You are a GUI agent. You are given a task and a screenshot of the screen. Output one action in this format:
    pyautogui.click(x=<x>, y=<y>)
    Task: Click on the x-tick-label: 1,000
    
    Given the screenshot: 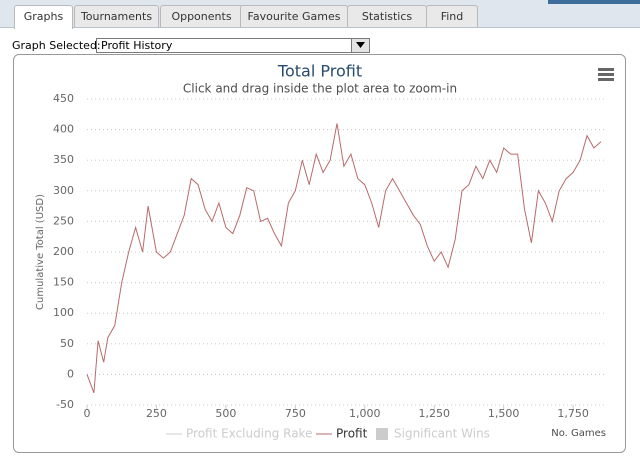 What is the action you would take?
    pyautogui.click(x=365, y=413)
    